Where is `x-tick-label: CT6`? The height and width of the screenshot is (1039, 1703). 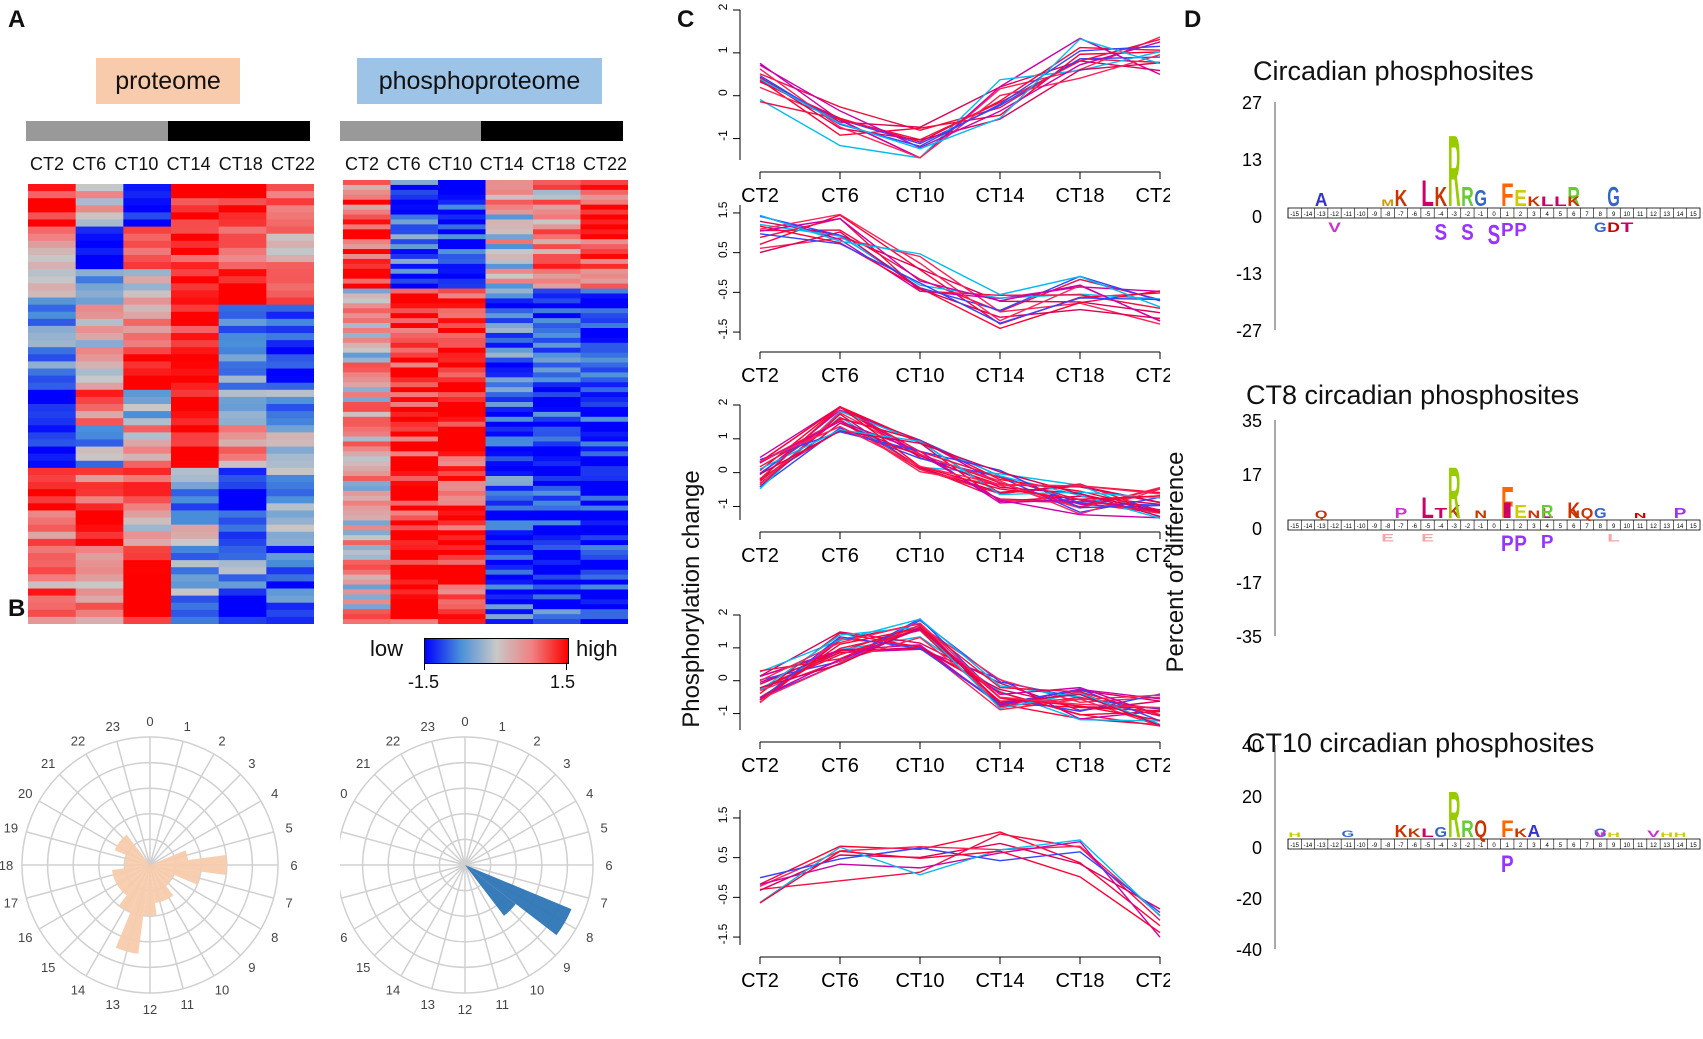 x-tick-label: CT6 is located at coordinates (840, 196).